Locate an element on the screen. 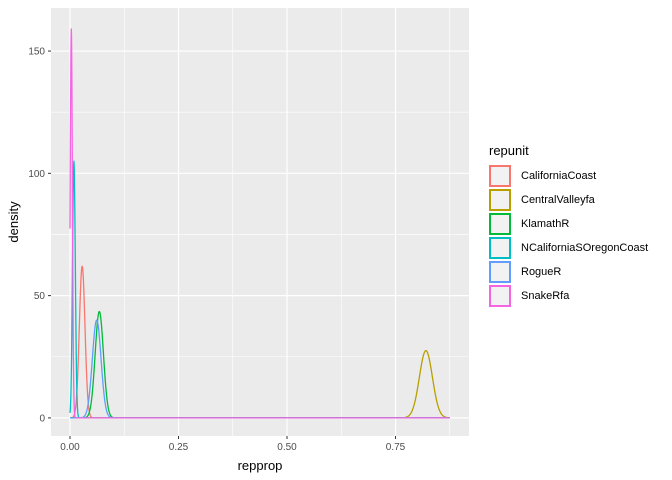  legend-item-label: NCaliforniaSOregonCoast is located at coordinates (585, 248).